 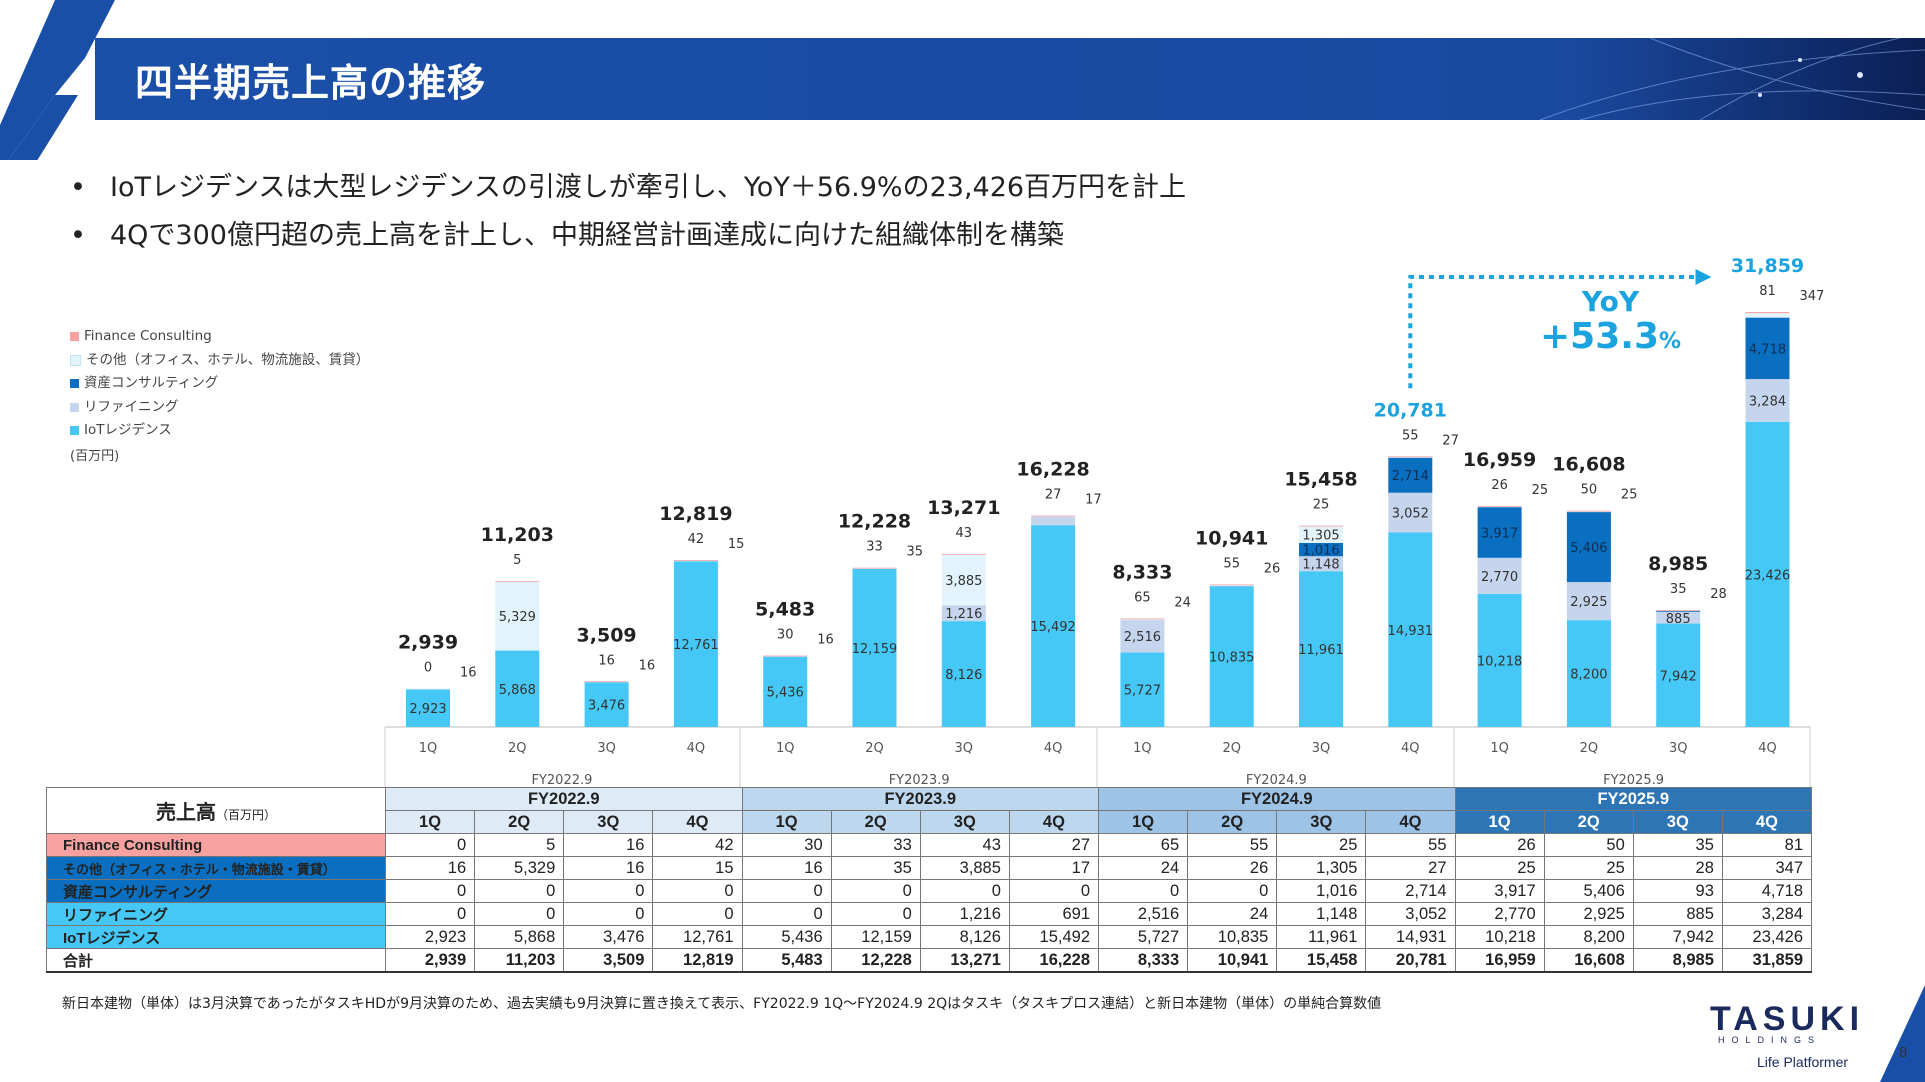 What do you see at coordinates (1499, 937) in the screenshot?
I see `table-cell: 10,218` at bounding box center [1499, 937].